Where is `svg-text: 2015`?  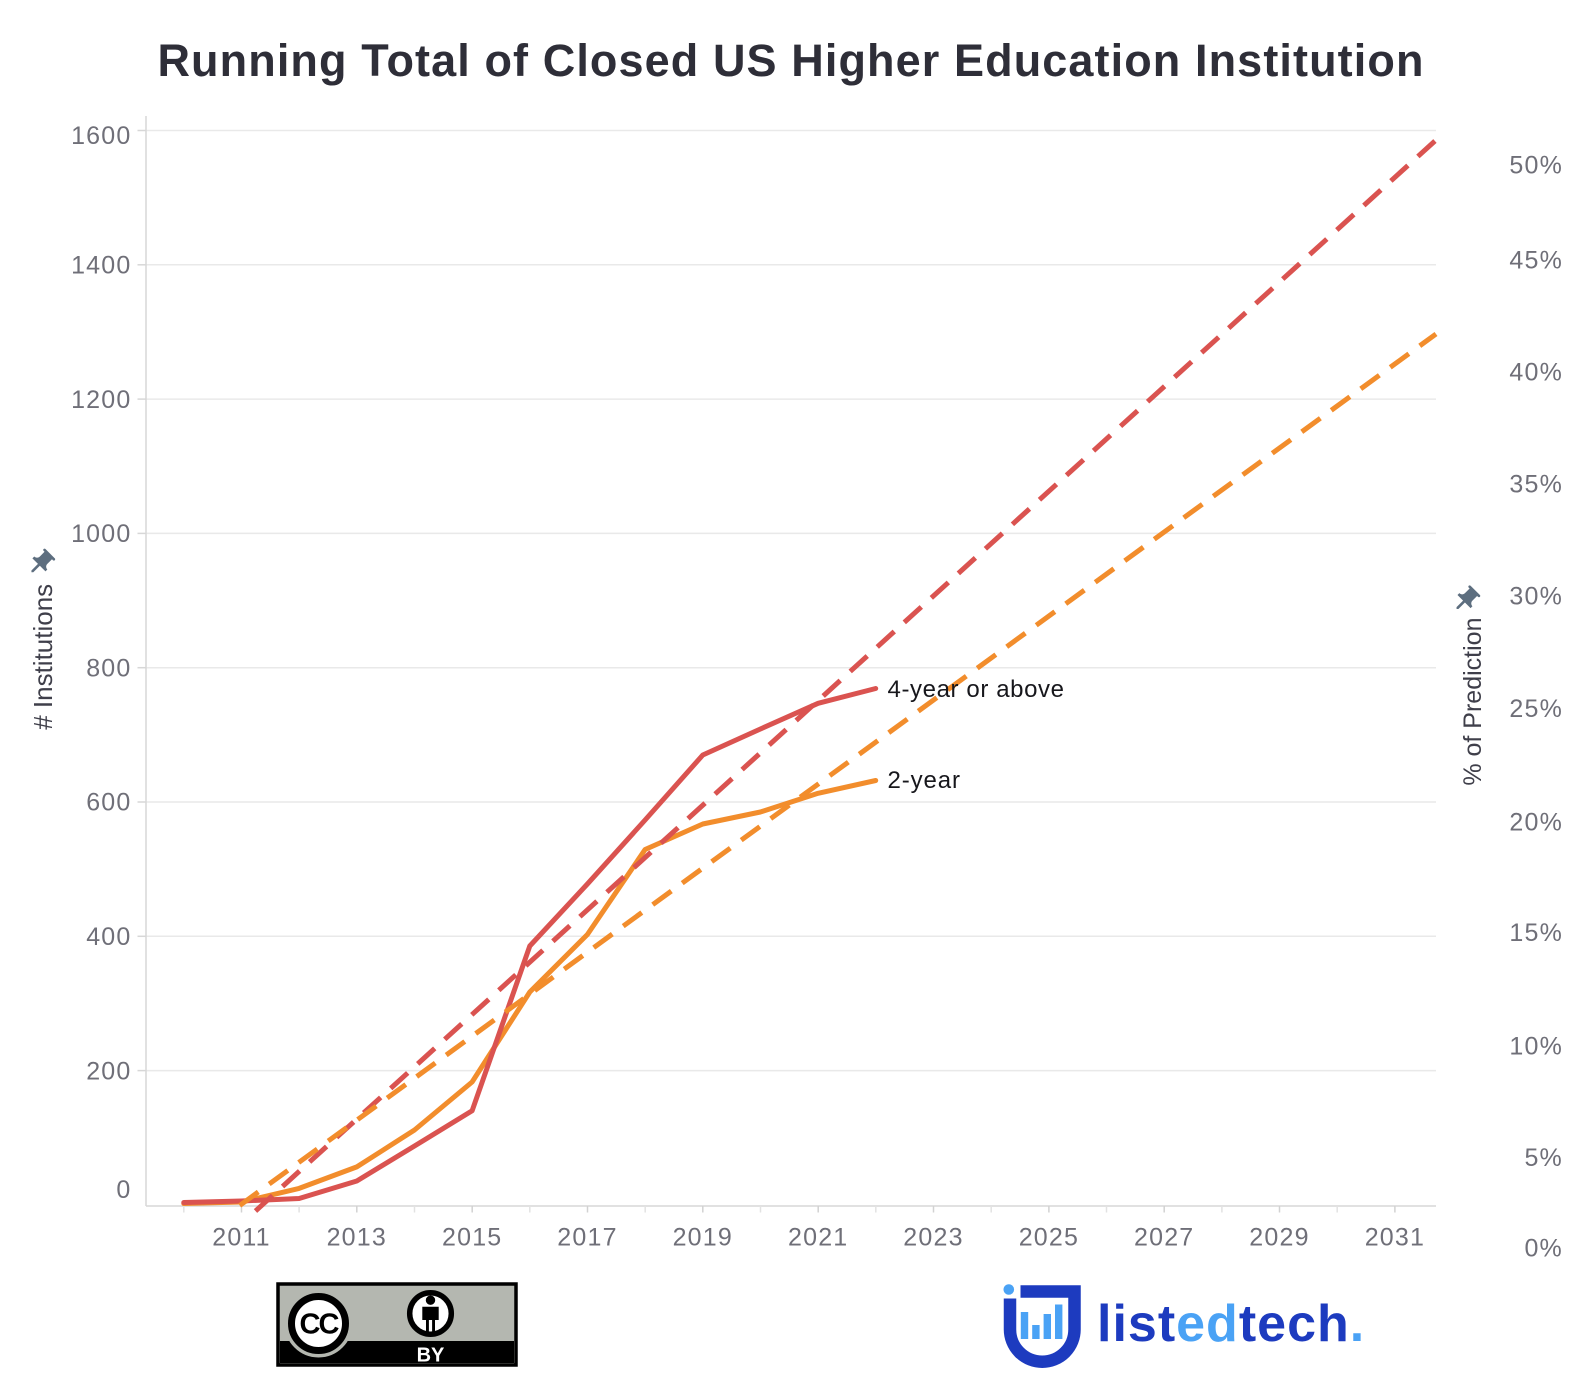
svg-text: 2015 is located at coordinates (472, 1238).